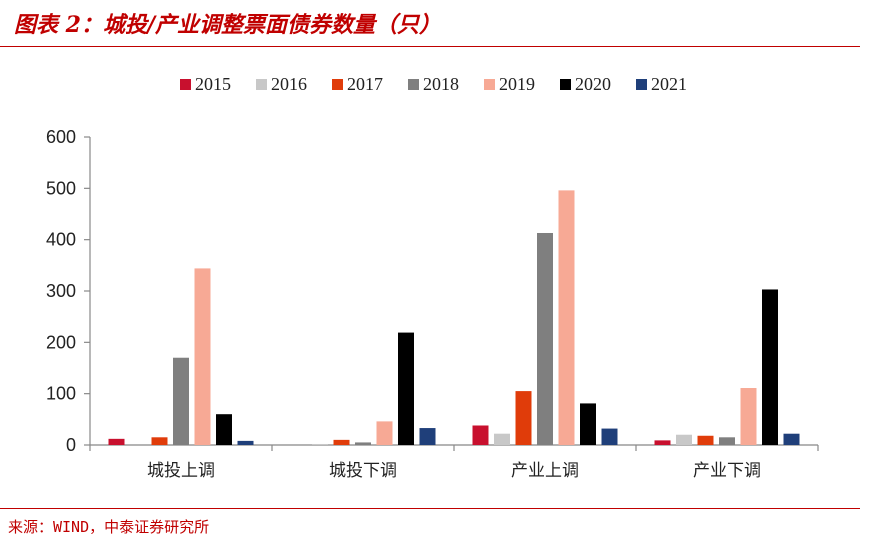 The width and height of the screenshot is (884, 554). I want to click on y-axis: 0 100 200 300 400 500 600, so click(68, 291).